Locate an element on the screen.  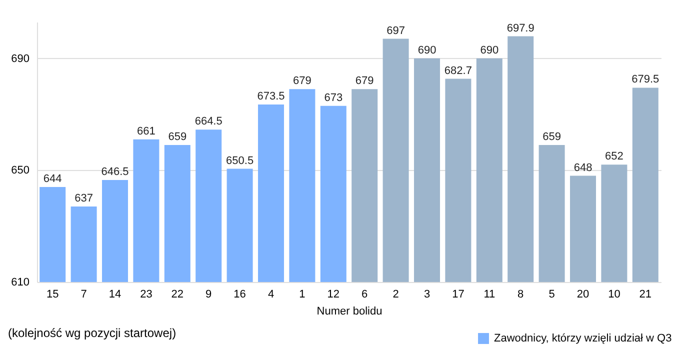
x-tick-label: 6 is located at coordinates (365, 294).